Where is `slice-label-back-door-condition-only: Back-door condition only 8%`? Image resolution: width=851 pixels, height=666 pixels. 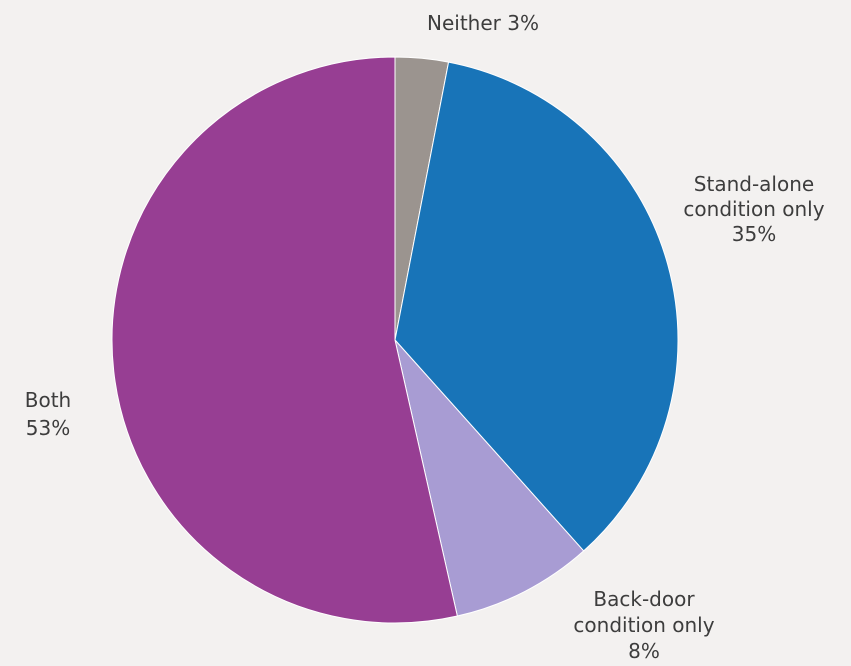
slice-label-back-door-condition-only: Back-door condition only 8% is located at coordinates (643, 625).